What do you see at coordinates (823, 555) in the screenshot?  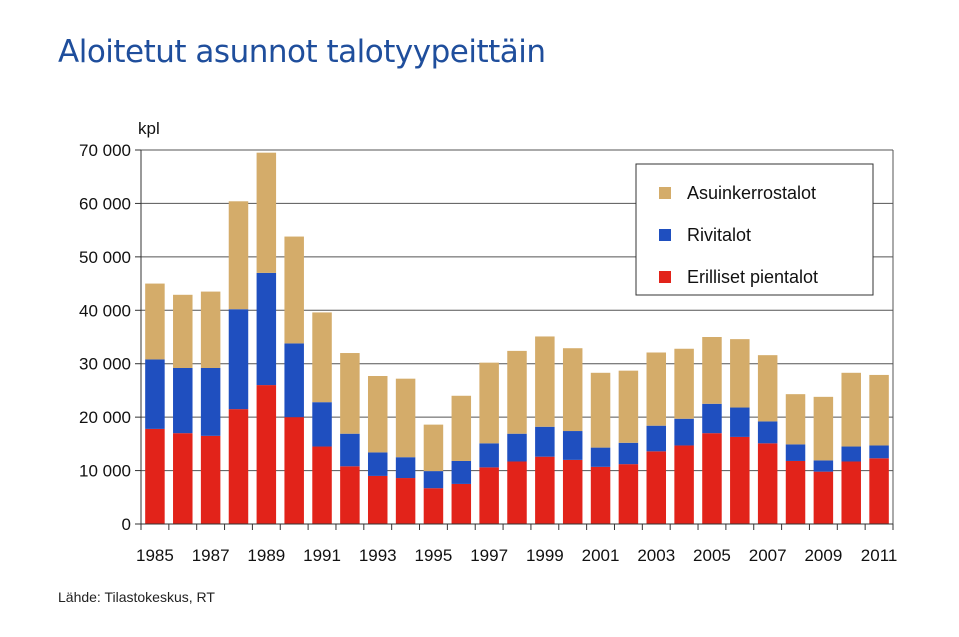 I see `x-tick-label: 2009` at bounding box center [823, 555].